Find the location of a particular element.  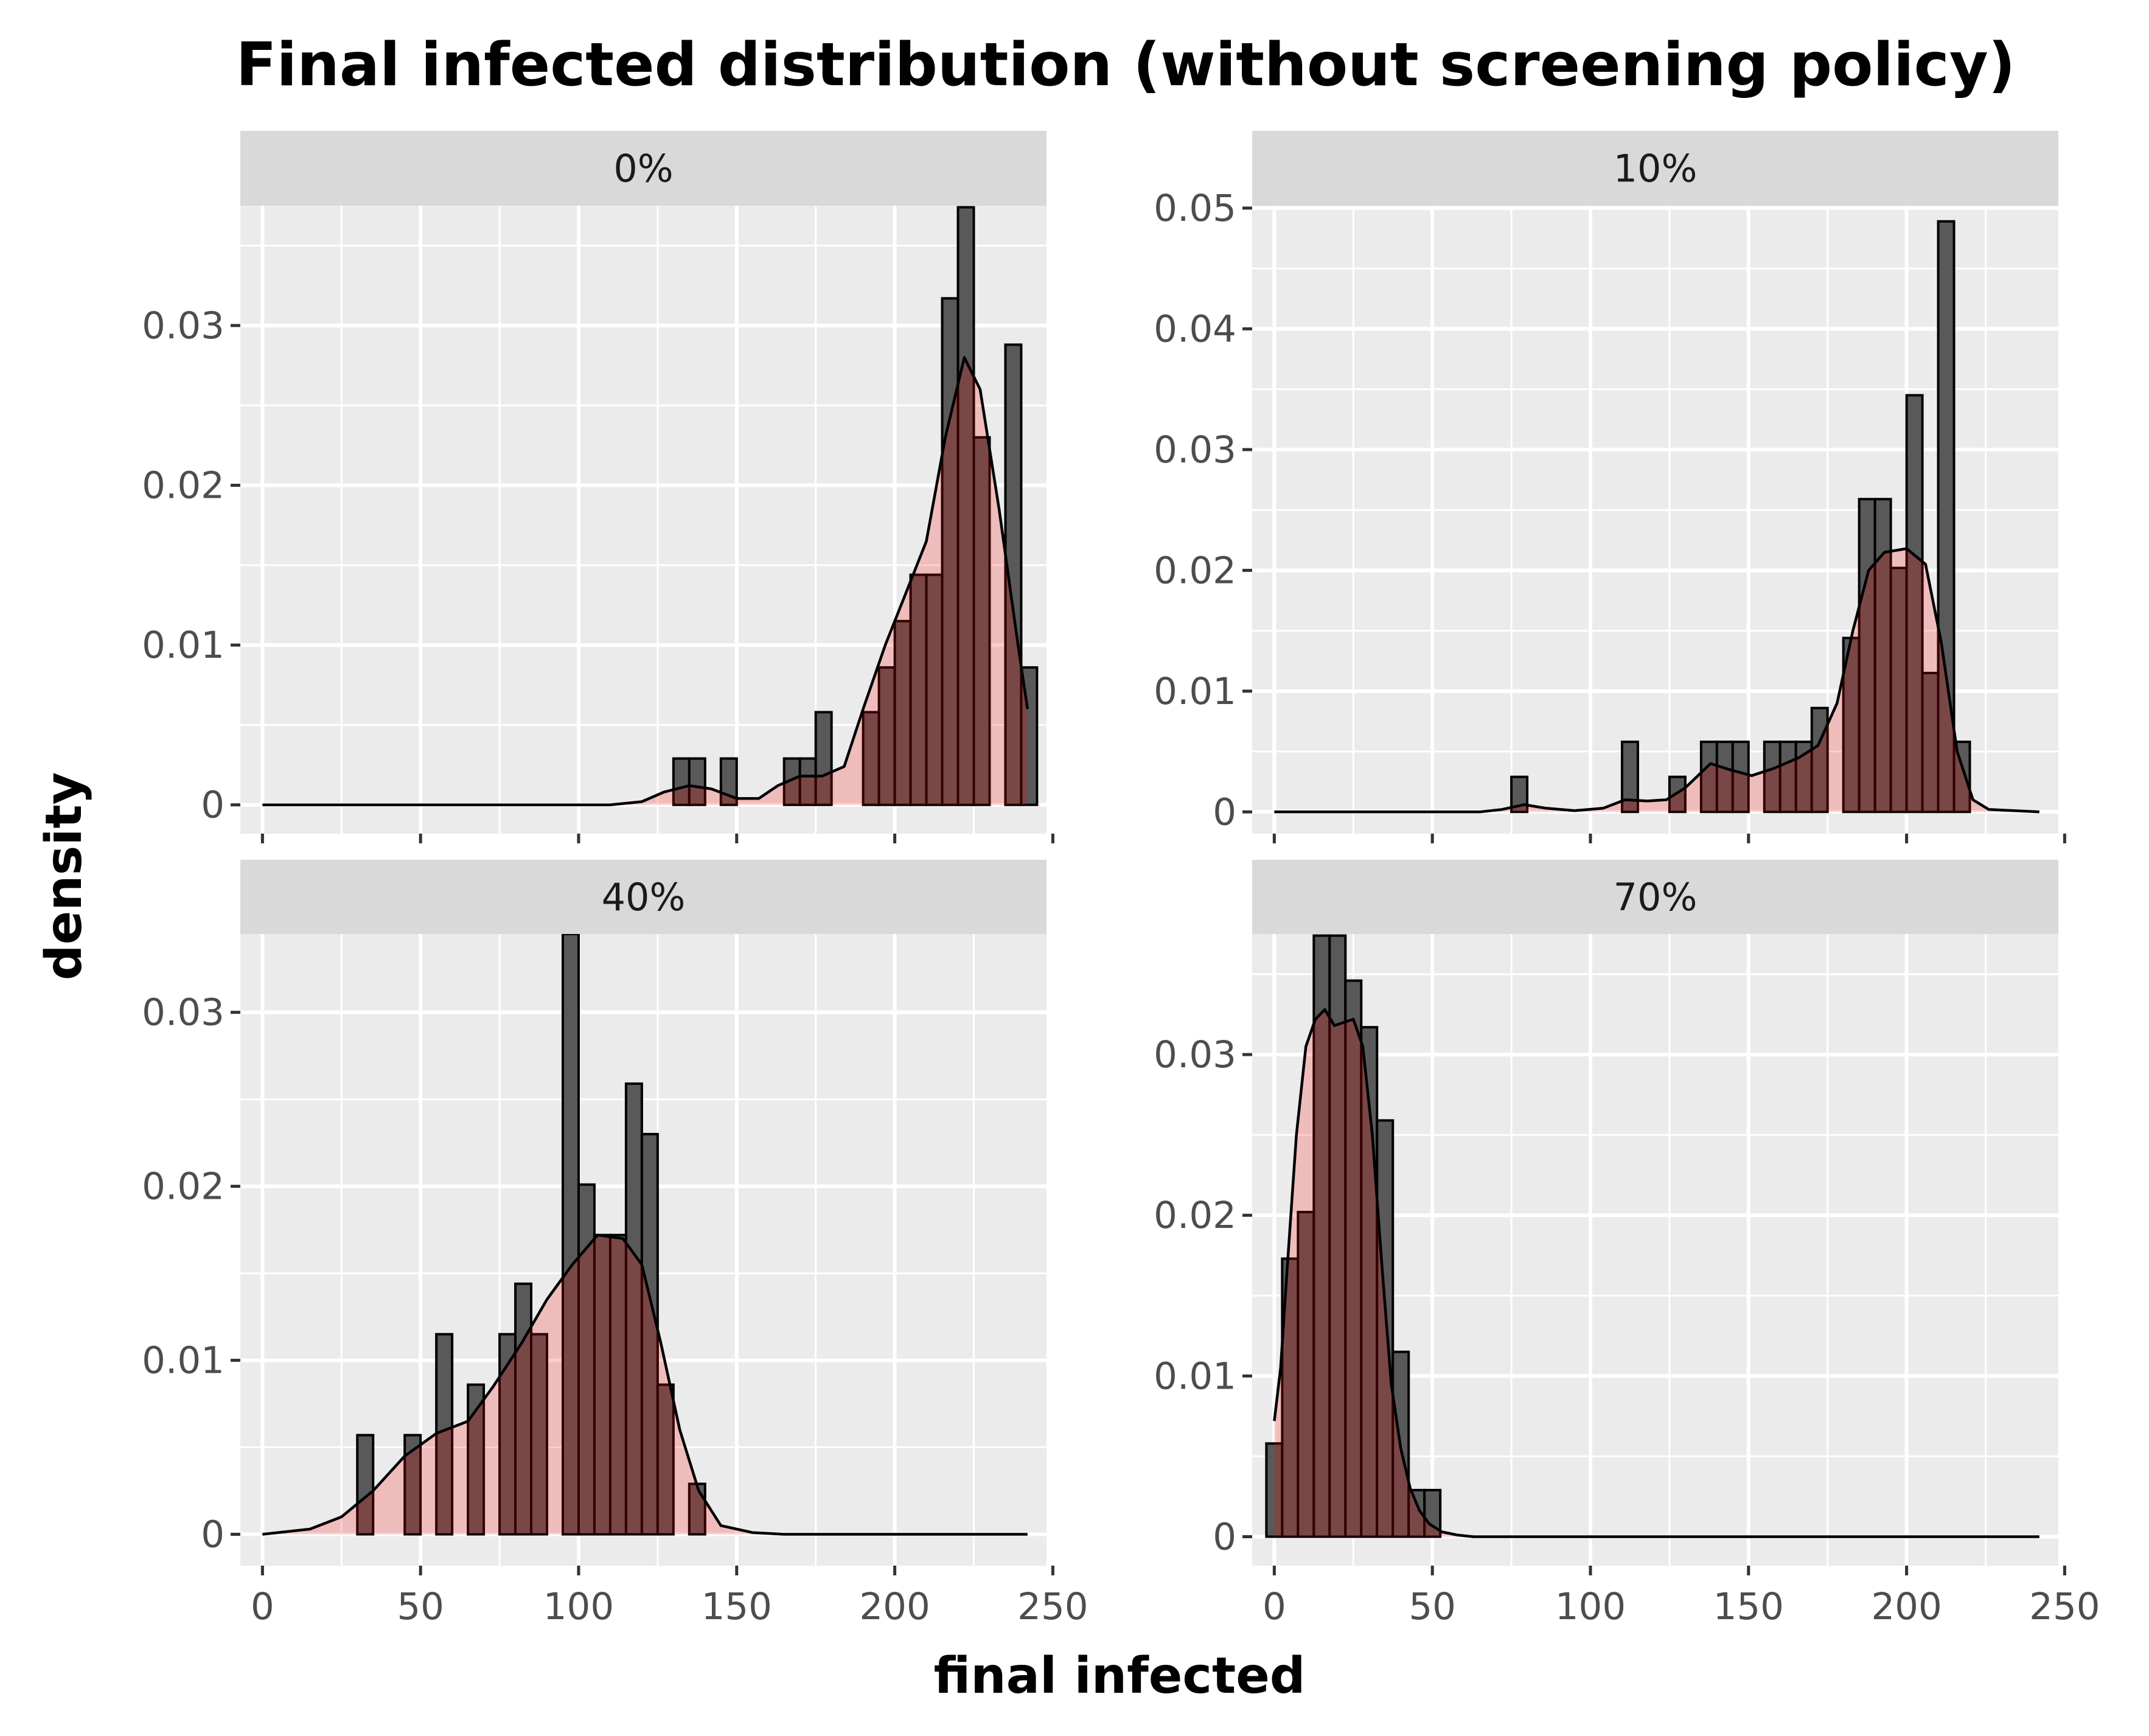

facet-strip-label: 70% is located at coordinates (1656, 897).